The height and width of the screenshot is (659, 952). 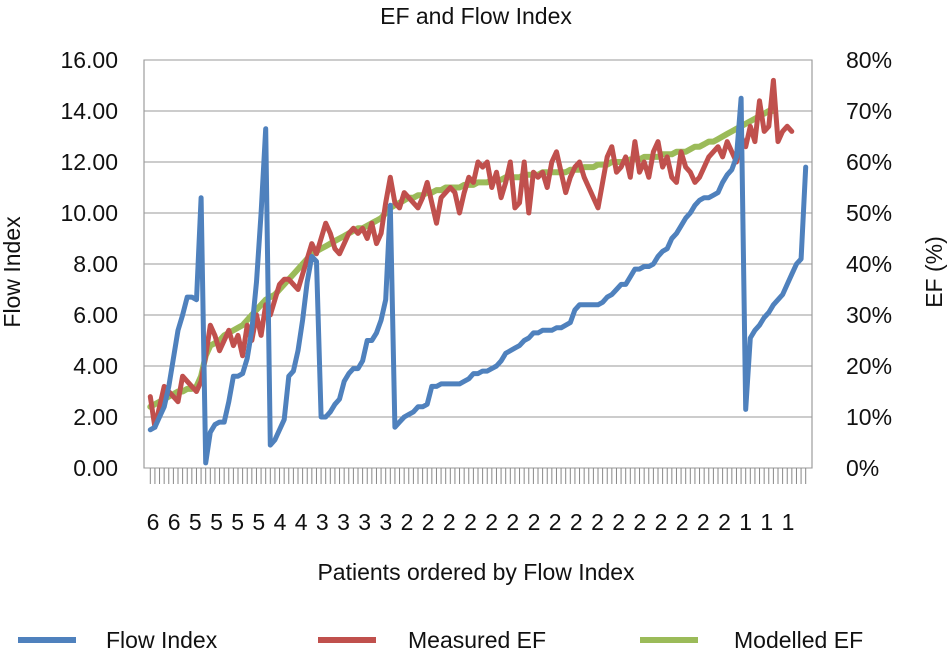 I want to click on y-left-tick-label: 16.00, so click(x=89, y=60).